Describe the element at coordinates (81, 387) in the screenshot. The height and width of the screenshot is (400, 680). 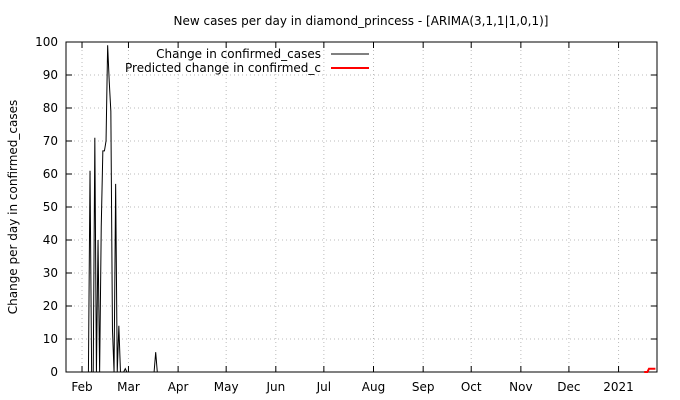
I see `x-tick-label: Feb` at that location.